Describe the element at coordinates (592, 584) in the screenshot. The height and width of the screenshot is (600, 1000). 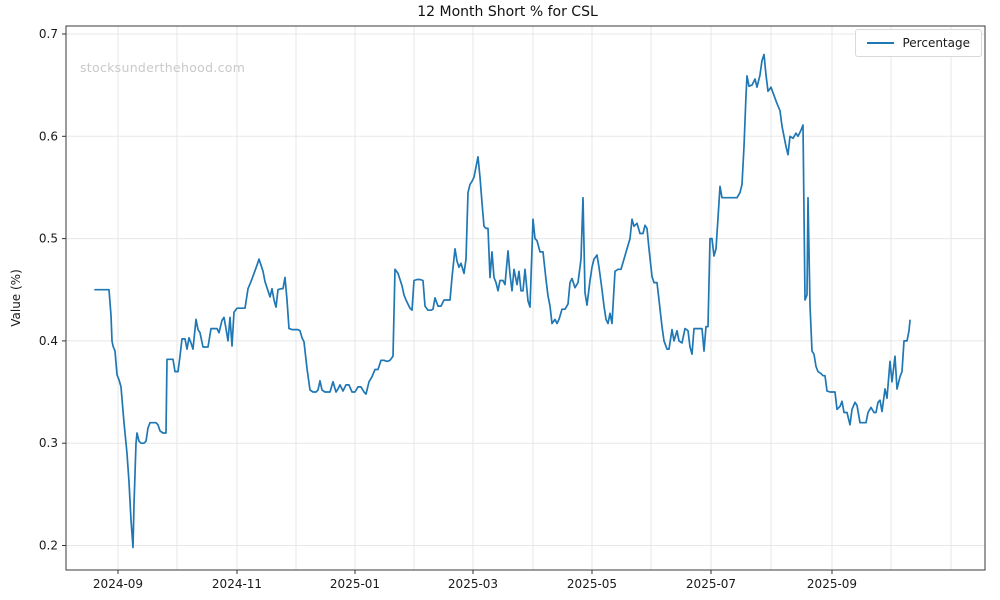
I see `x-tick-label: 2025-05` at that location.